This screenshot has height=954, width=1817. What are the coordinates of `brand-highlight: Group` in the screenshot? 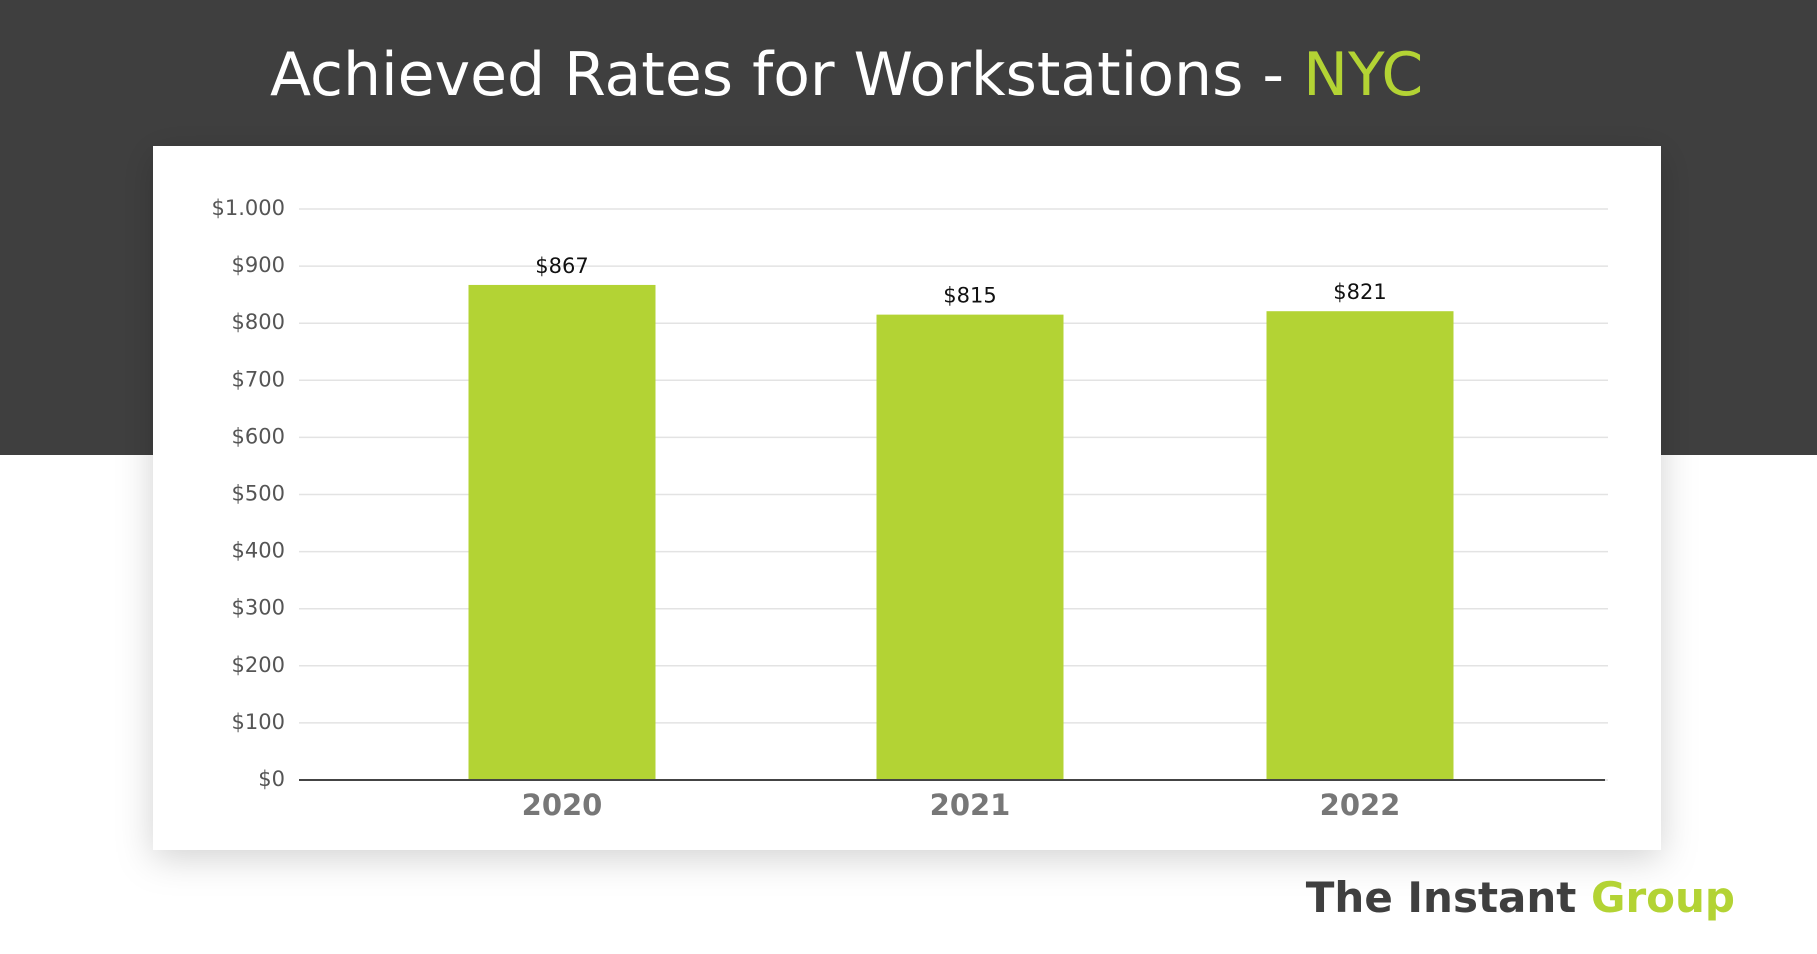 It's located at (1663, 897).